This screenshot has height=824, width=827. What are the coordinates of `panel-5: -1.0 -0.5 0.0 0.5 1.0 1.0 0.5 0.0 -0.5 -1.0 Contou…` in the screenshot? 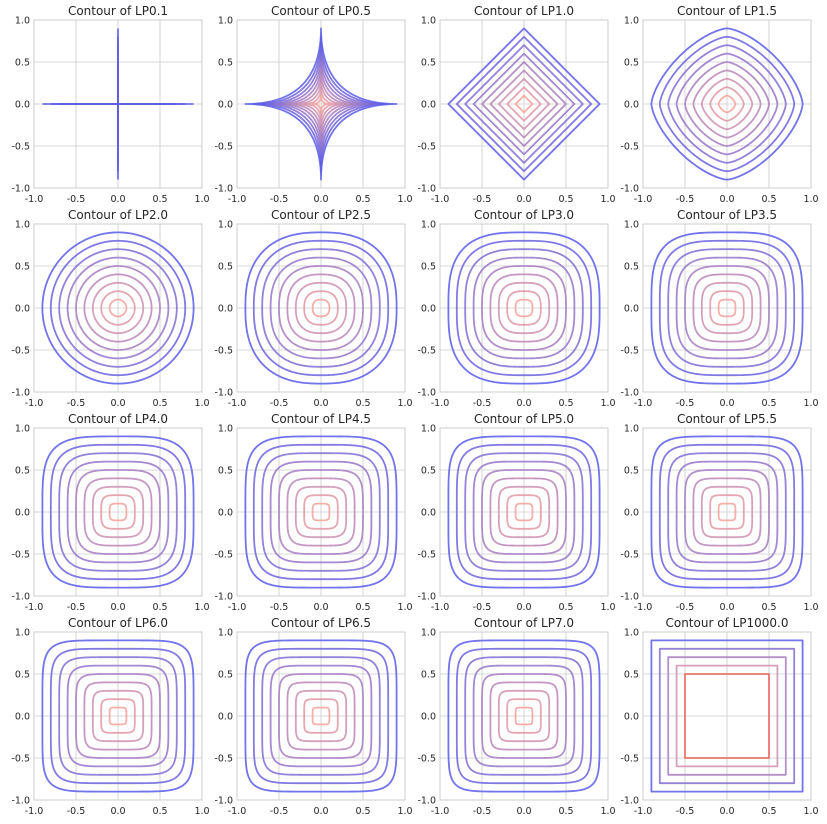 It's located at (313, 308).